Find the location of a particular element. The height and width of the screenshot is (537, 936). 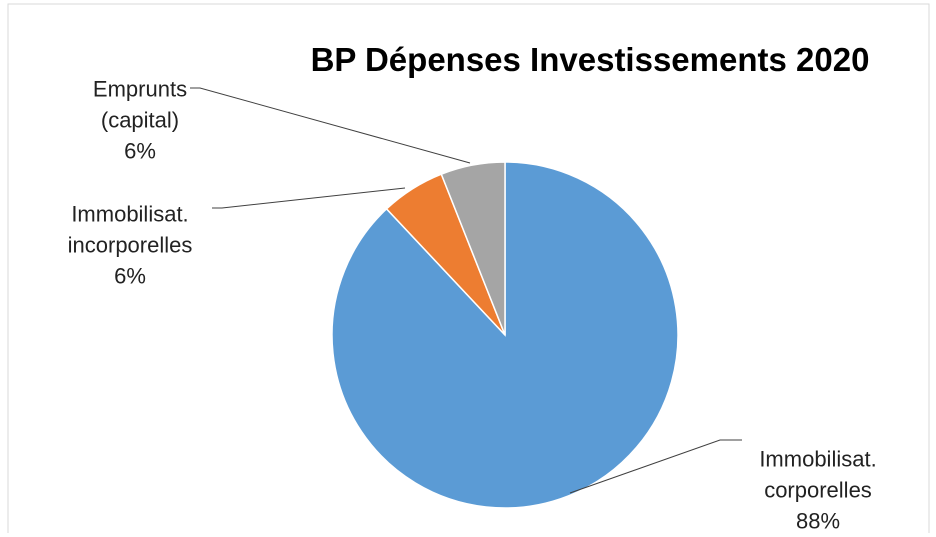

data-label: Immobilisat. incorporelles 6% is located at coordinates (130, 245).